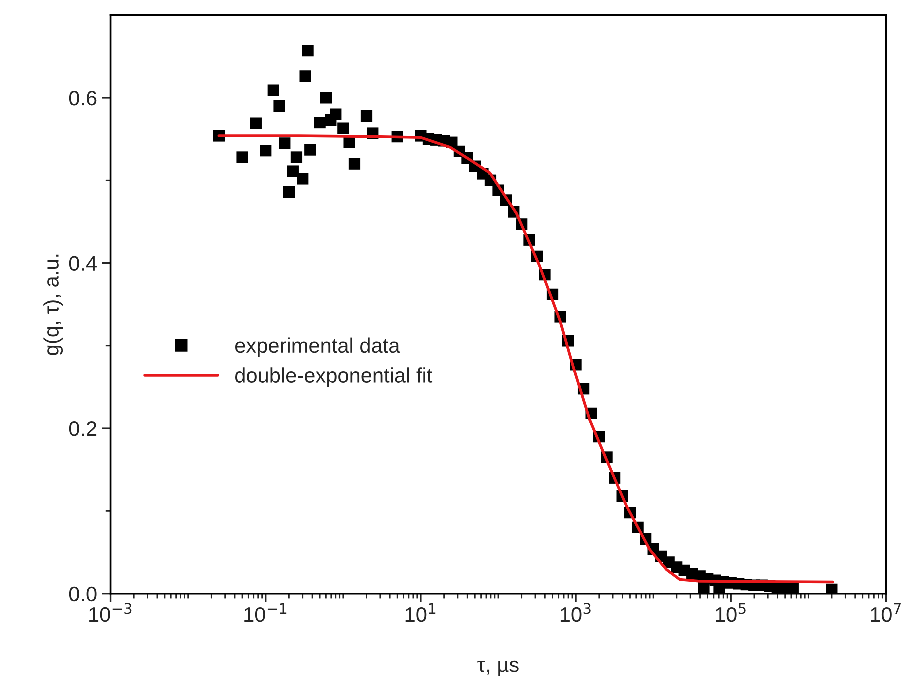 The height and width of the screenshot is (697, 908). Describe the element at coordinates (498, 668) in the screenshot. I see `x-axis-title: τ, µs` at that location.